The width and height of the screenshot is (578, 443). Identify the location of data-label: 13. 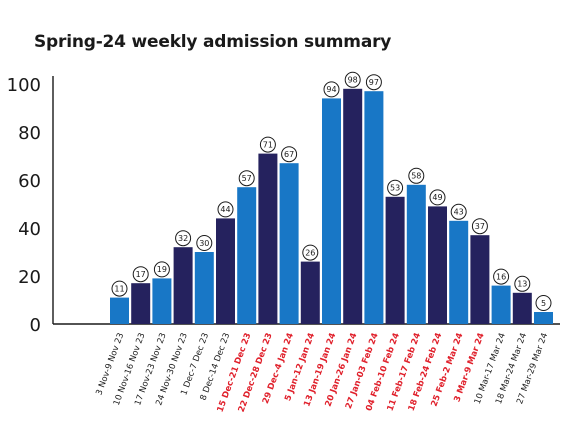
(522, 284).